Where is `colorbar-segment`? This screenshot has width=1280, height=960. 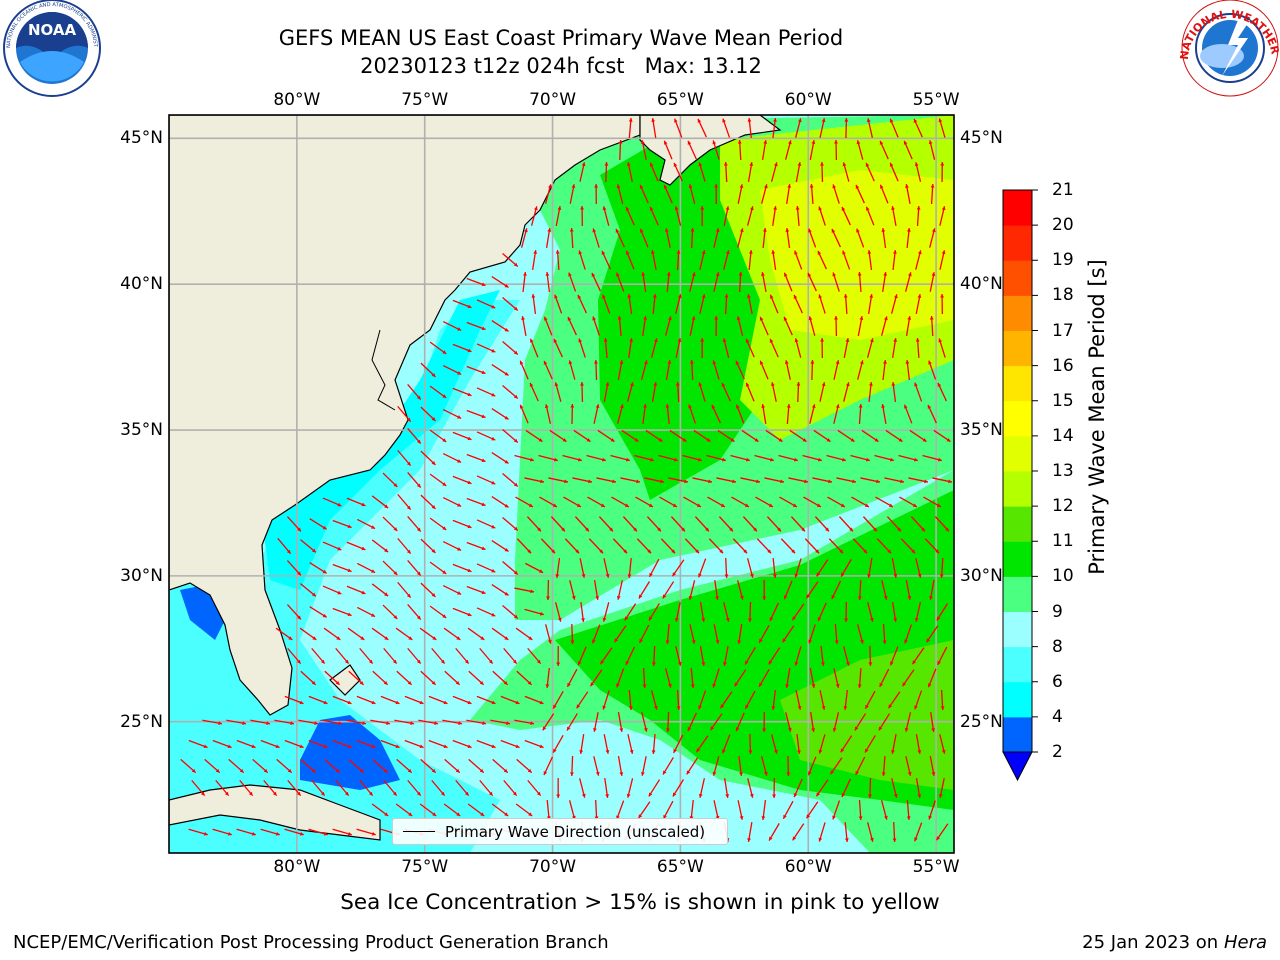
colorbar-segment is located at coordinates (1017, 524).